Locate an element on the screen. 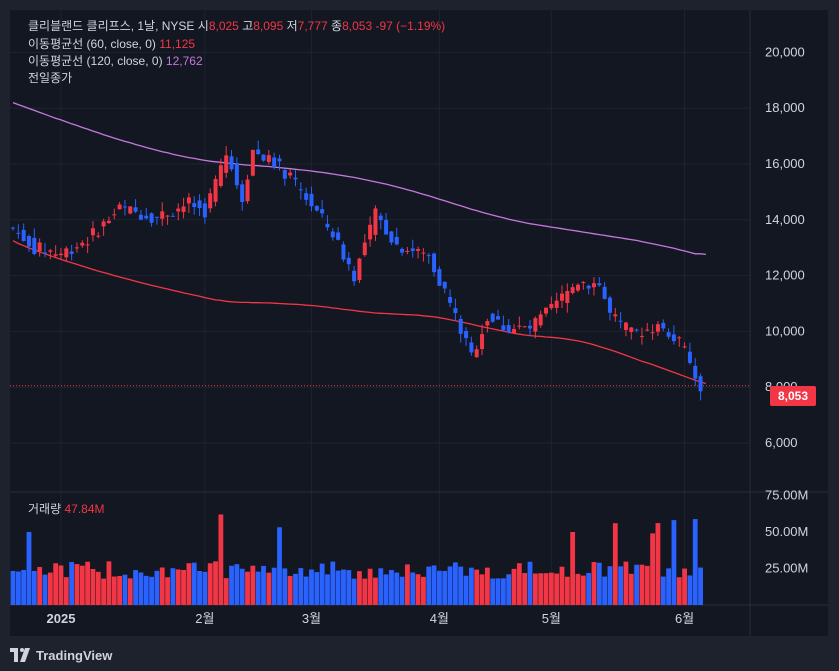  price-tick-label: 20,000 is located at coordinates (785, 51).